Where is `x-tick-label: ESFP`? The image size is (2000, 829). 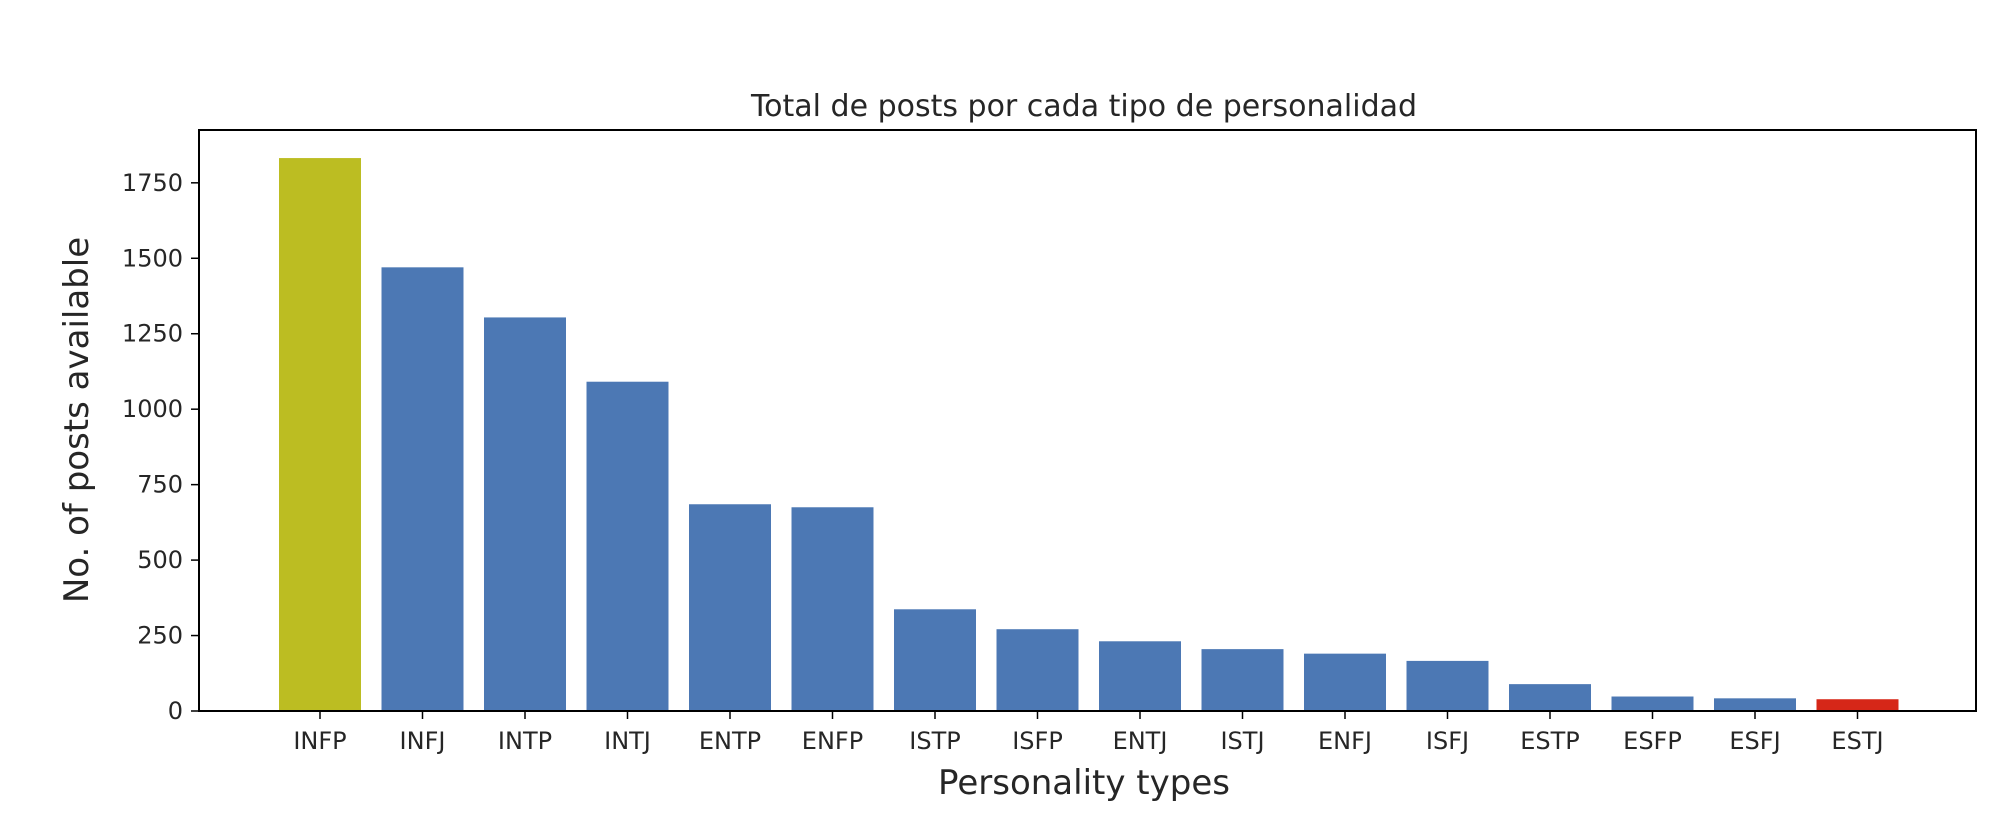
x-tick-label: ESFP is located at coordinates (1652, 741).